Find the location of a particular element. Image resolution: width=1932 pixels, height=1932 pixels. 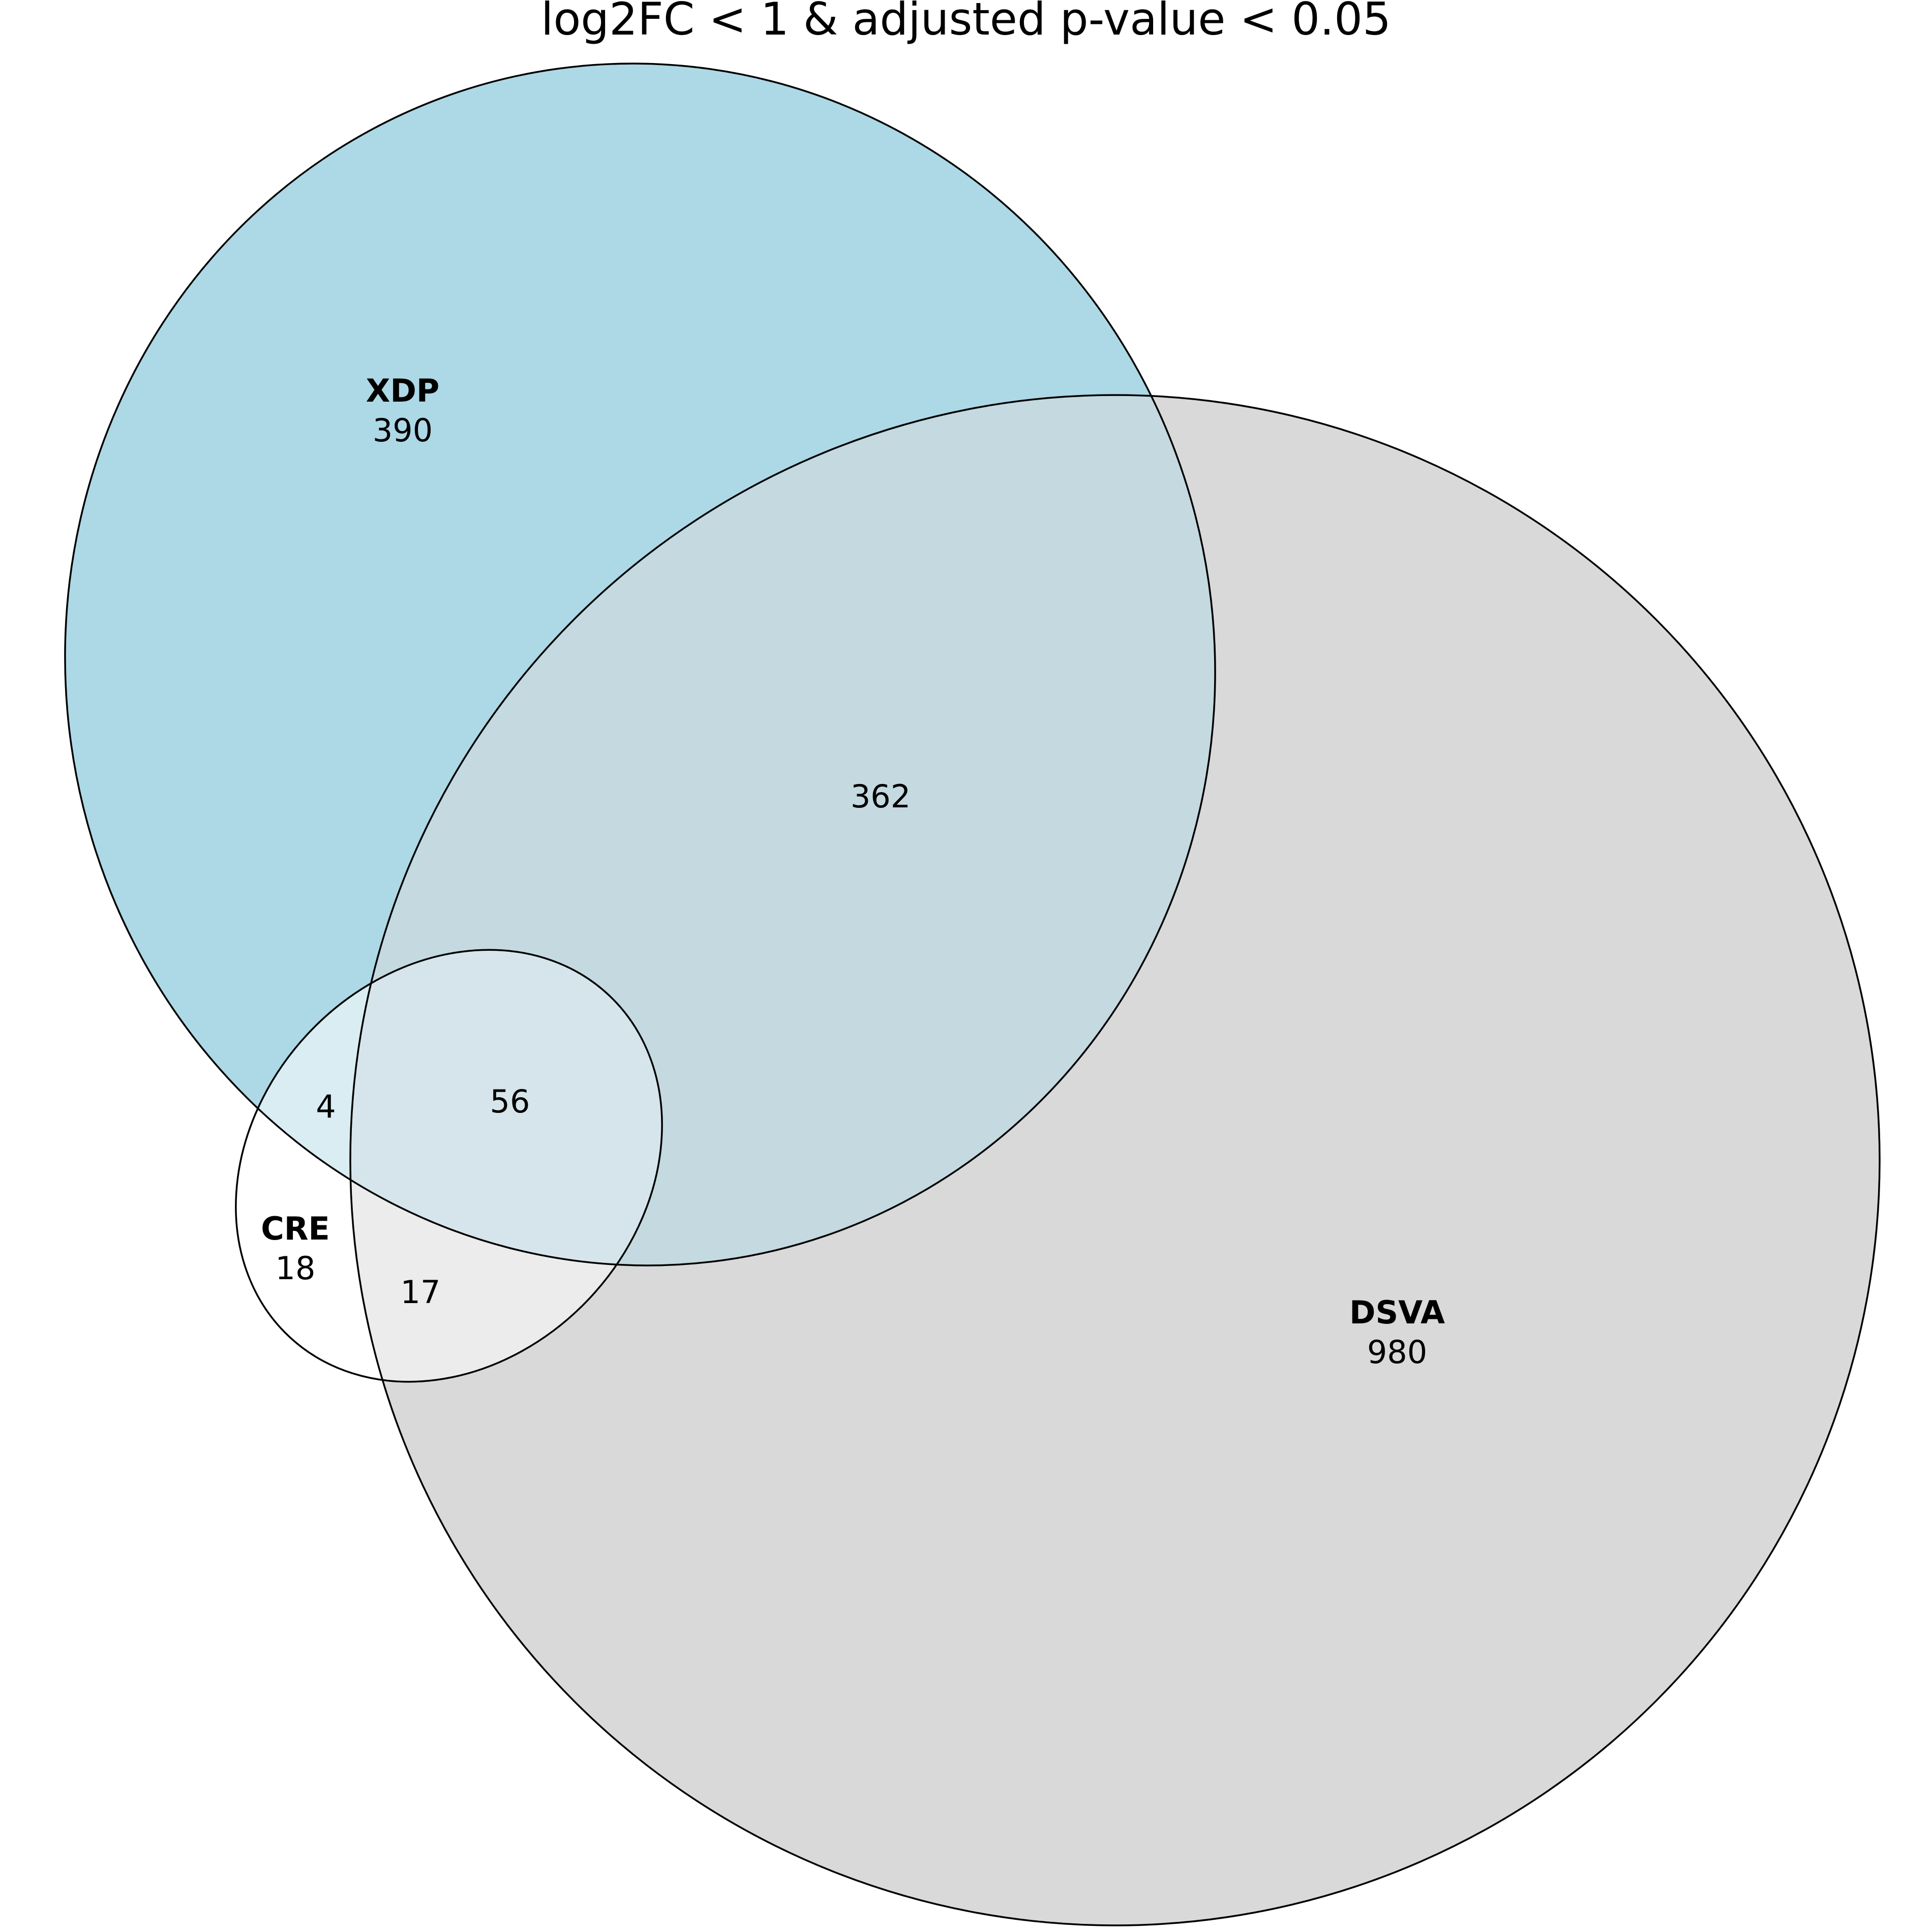

cre-set-label: CRE is located at coordinates (295, 1229).